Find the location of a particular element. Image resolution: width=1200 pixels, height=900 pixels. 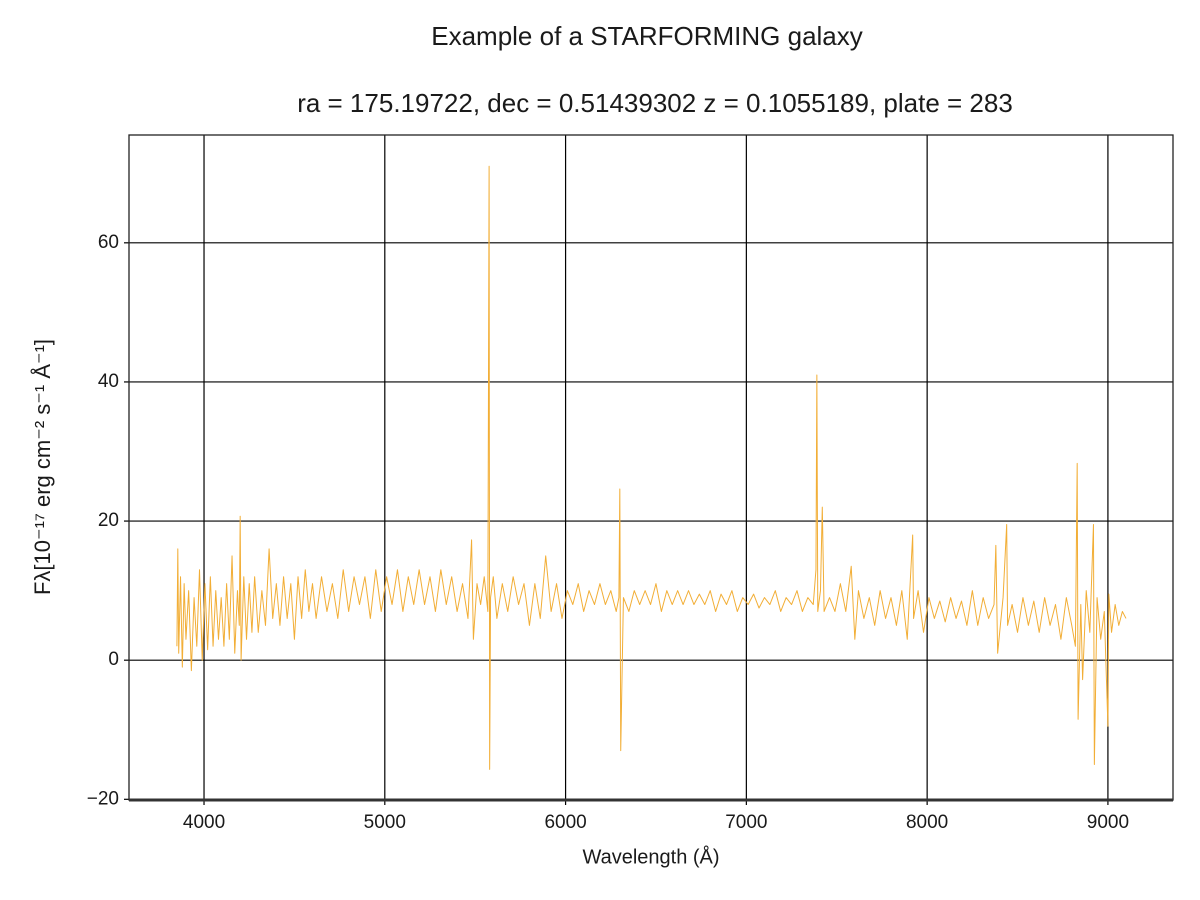

y-tick-label: 40 is located at coordinates (108, 381).